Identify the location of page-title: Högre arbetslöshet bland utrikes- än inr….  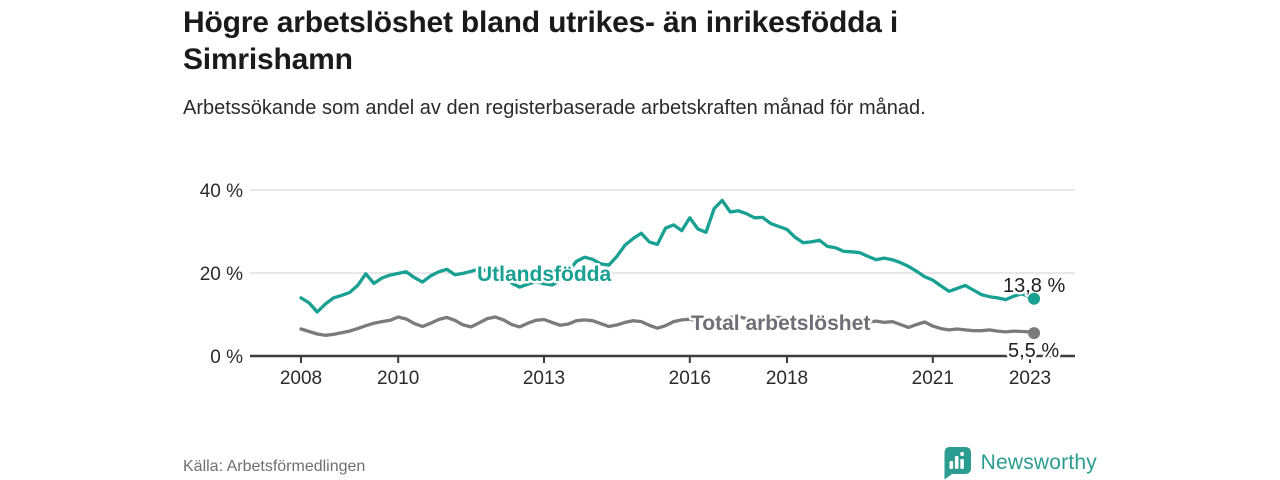
(540, 41).